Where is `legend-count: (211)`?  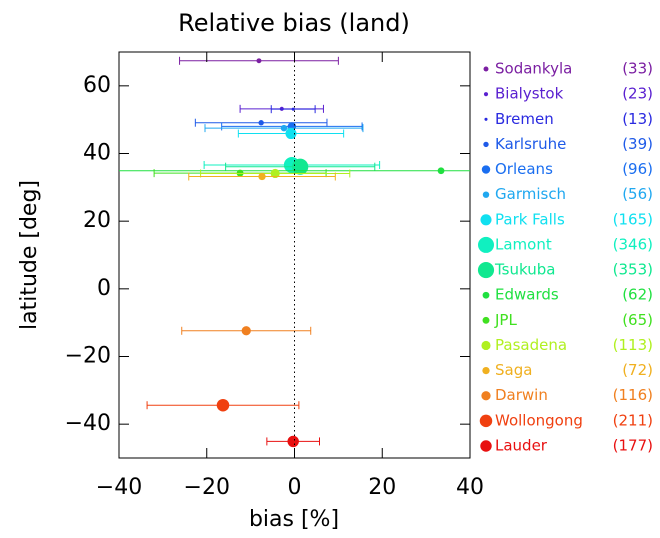
legend-count: (211) is located at coordinates (633, 420).